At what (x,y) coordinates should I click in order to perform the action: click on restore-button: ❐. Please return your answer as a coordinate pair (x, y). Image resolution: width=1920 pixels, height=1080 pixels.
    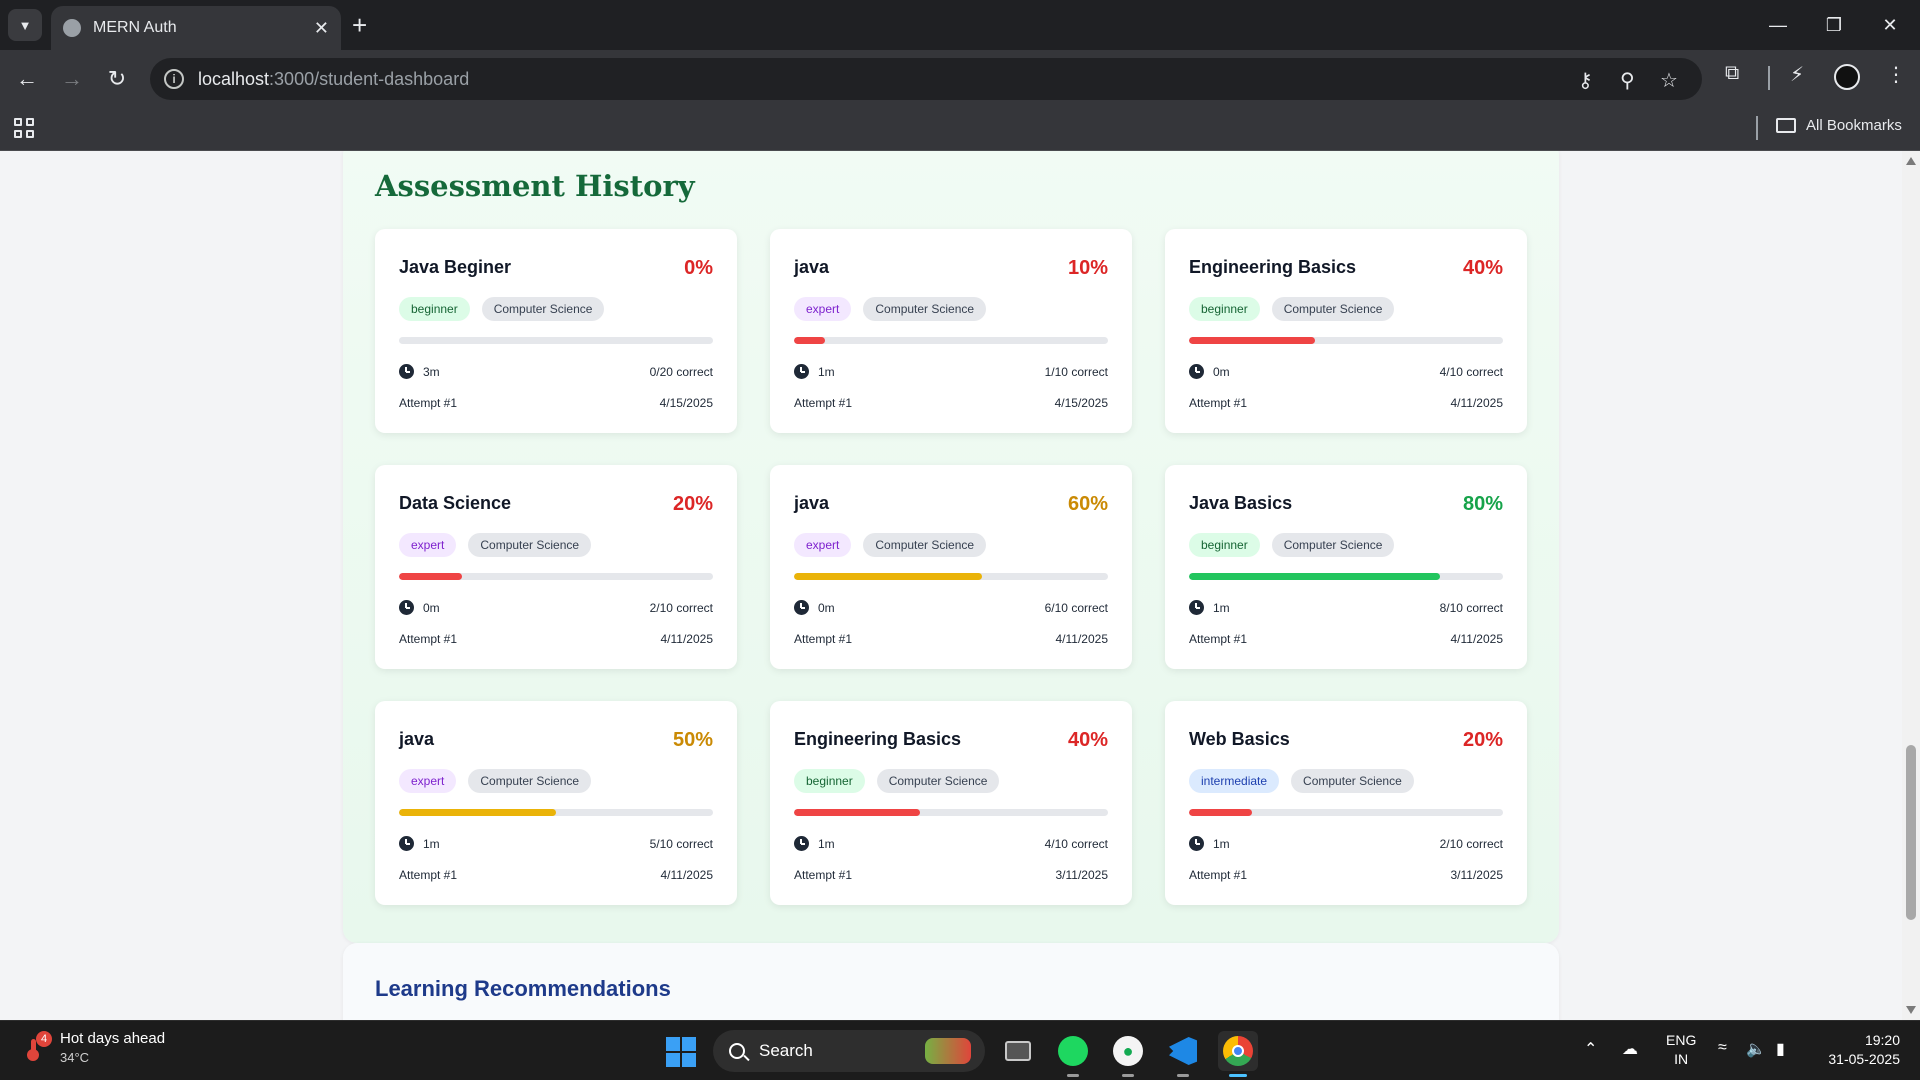
    Looking at the image, I should click on (1834, 24).